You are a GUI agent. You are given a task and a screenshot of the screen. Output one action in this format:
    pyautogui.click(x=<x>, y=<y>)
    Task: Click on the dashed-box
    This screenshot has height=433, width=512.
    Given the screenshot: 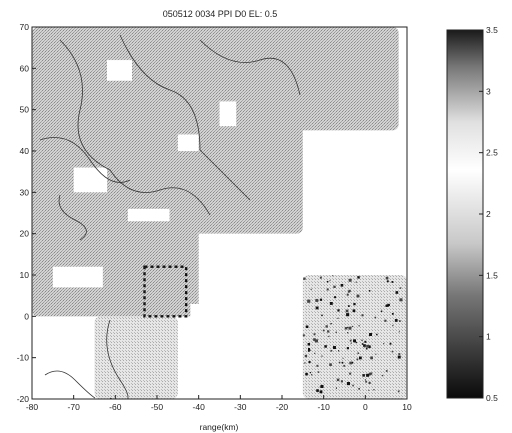 What is the action you would take?
    pyautogui.click(x=165, y=291)
    